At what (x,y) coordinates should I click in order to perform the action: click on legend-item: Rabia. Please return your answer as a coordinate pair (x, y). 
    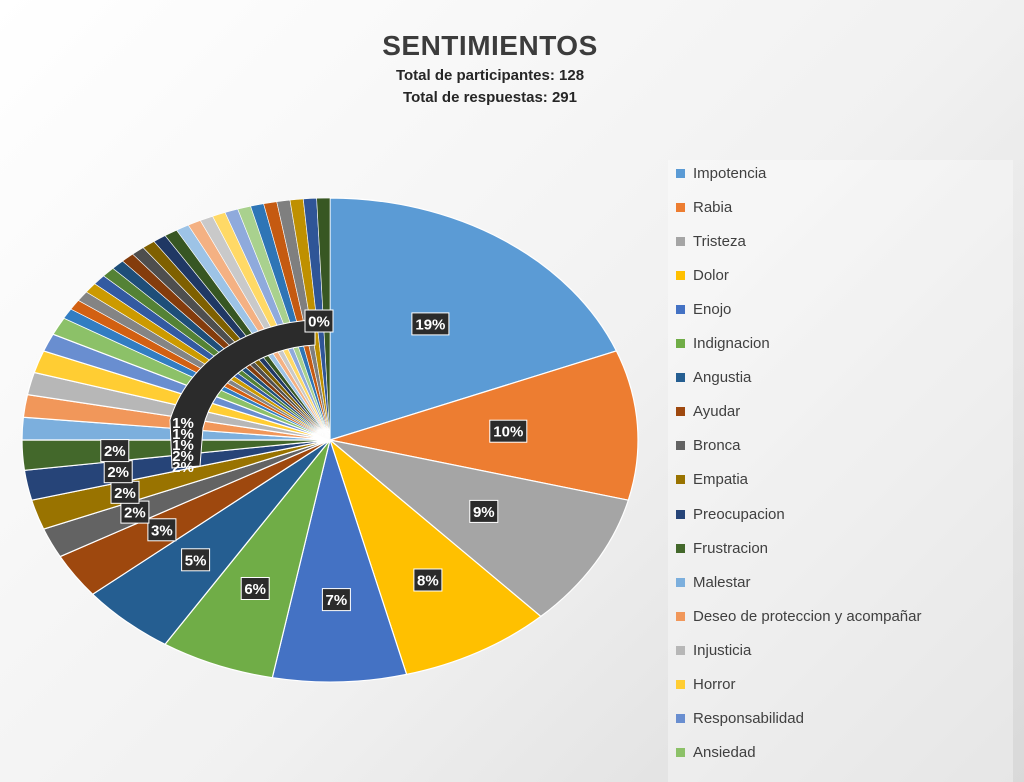
    Looking at the image, I should click on (704, 207).